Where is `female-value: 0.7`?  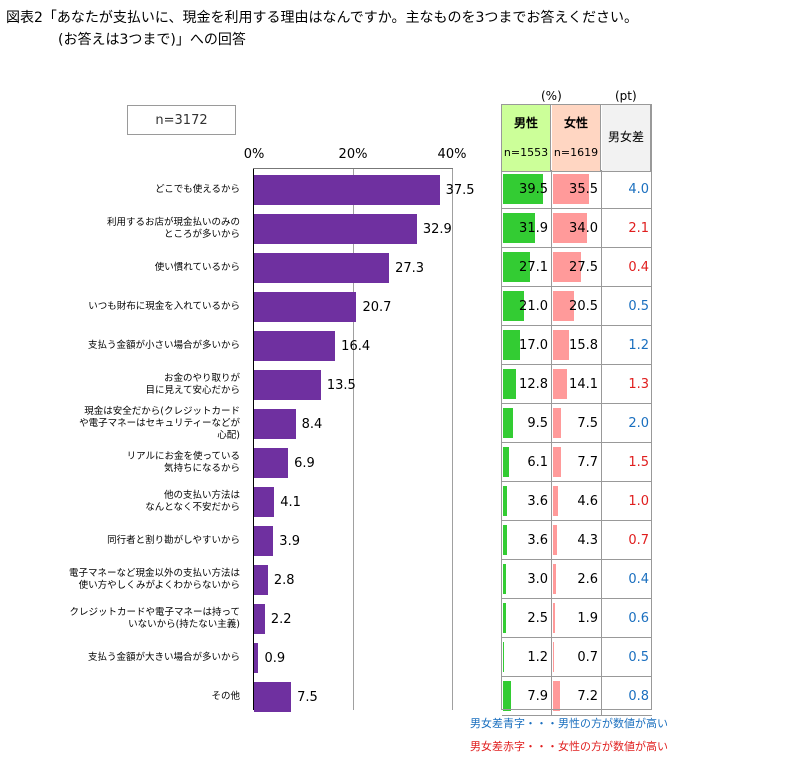 female-value: 0.7 is located at coordinates (587, 657).